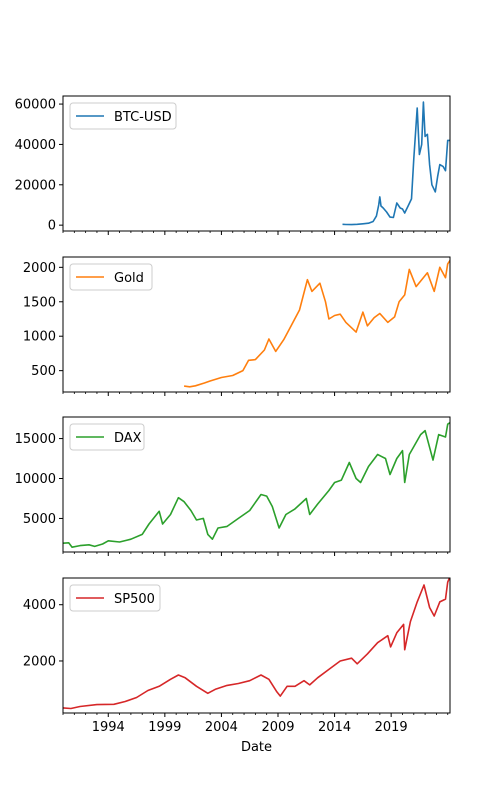 This screenshot has height=805, width=500. I want to click on legend: DAX, so click(107, 437).